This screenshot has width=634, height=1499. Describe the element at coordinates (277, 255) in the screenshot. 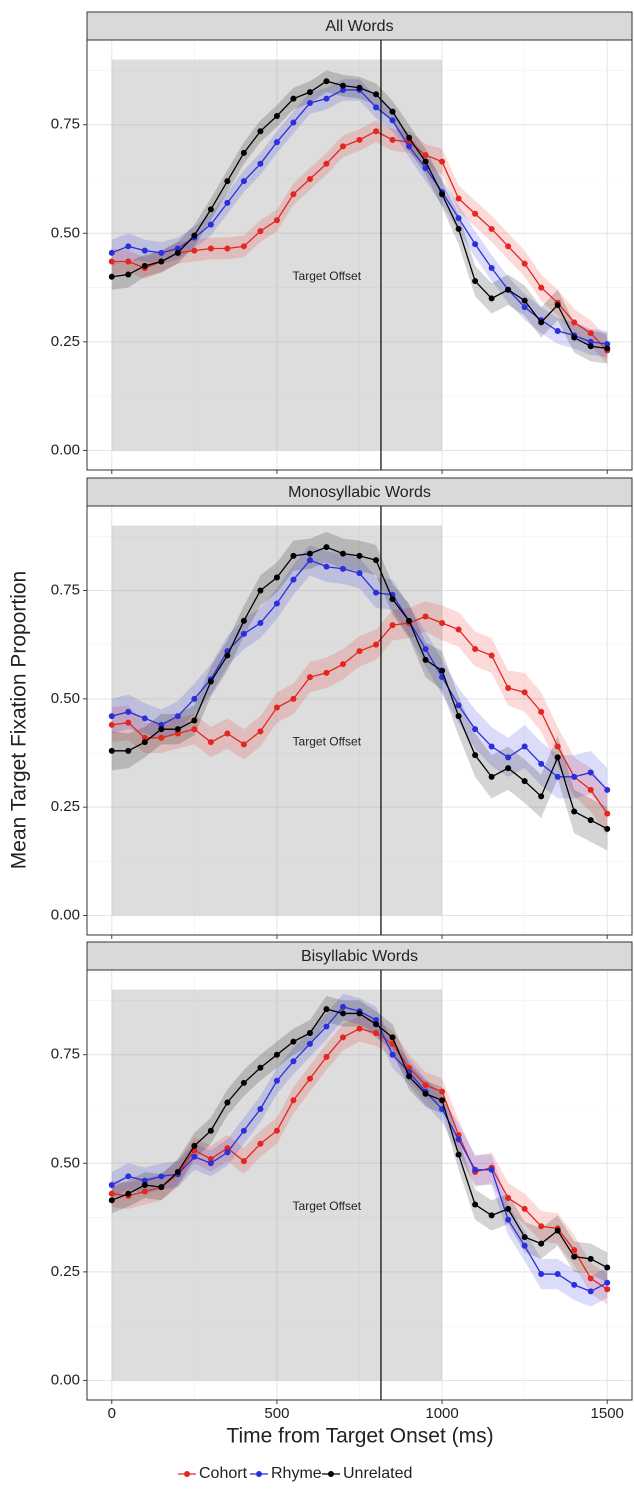

I see `shade-region` at that location.